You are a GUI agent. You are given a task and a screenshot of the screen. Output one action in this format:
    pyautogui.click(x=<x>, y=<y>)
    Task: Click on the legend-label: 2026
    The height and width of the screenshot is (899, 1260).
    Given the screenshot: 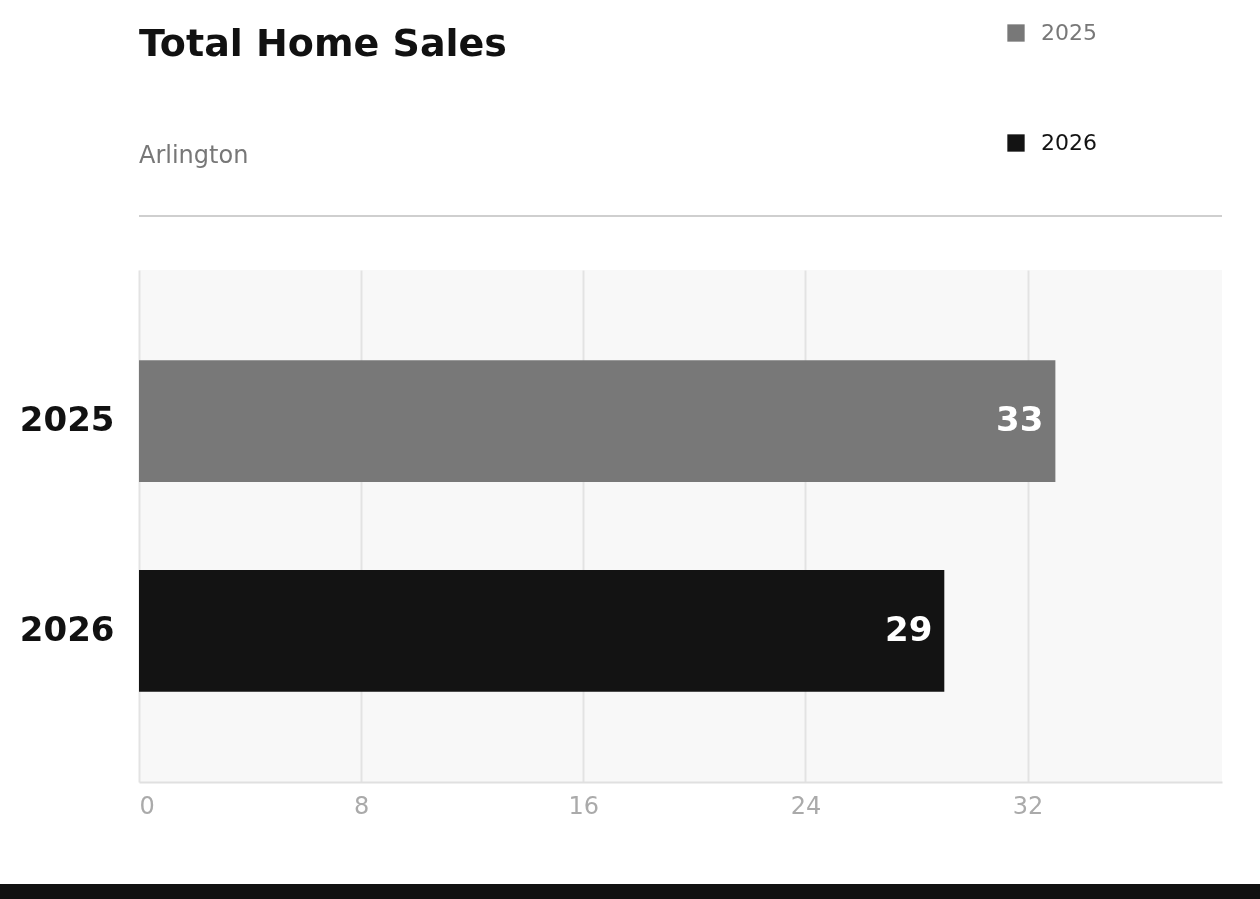 What is the action you would take?
    pyautogui.click(x=1069, y=142)
    